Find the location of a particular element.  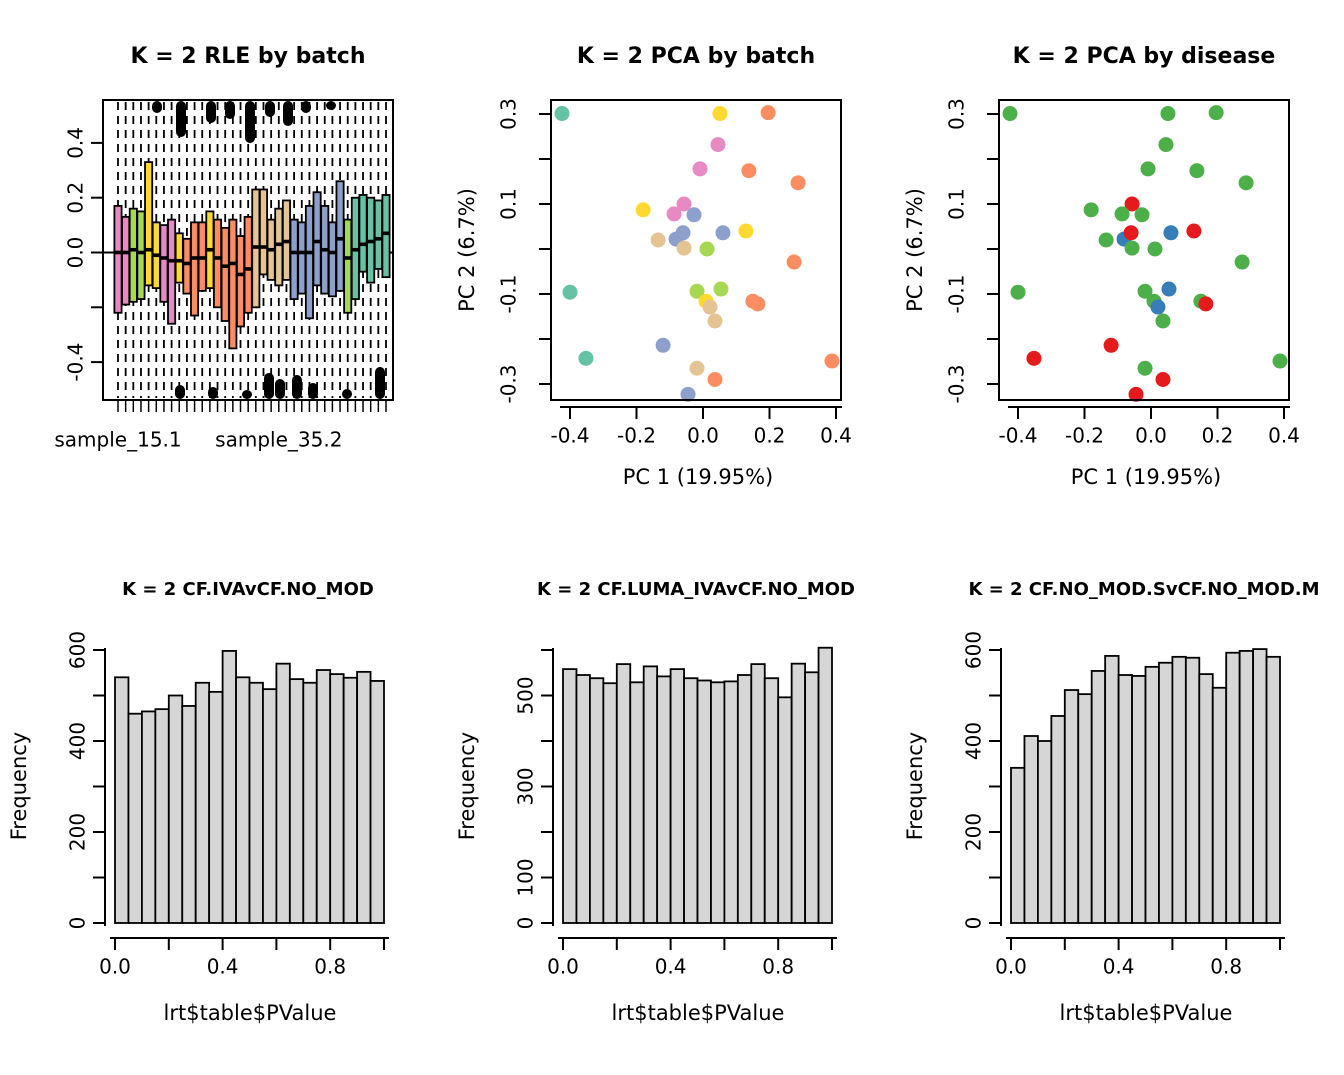

y-tick-label: 300 is located at coordinates (526, 786).